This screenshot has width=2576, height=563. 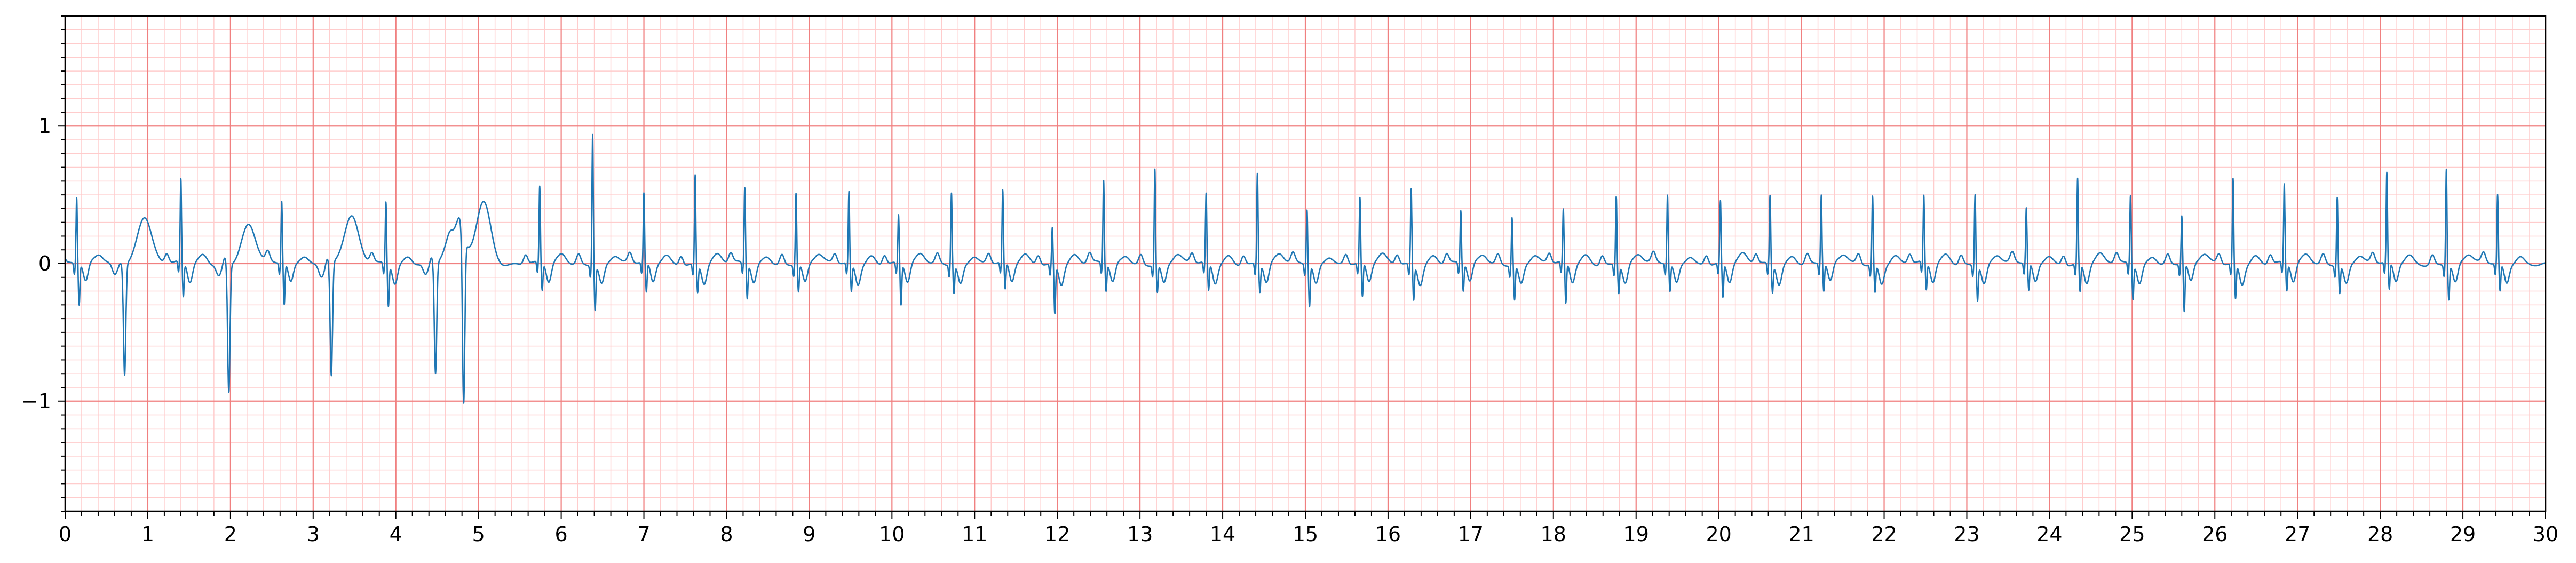 I want to click on x-tick-label: 1, so click(x=147, y=534).